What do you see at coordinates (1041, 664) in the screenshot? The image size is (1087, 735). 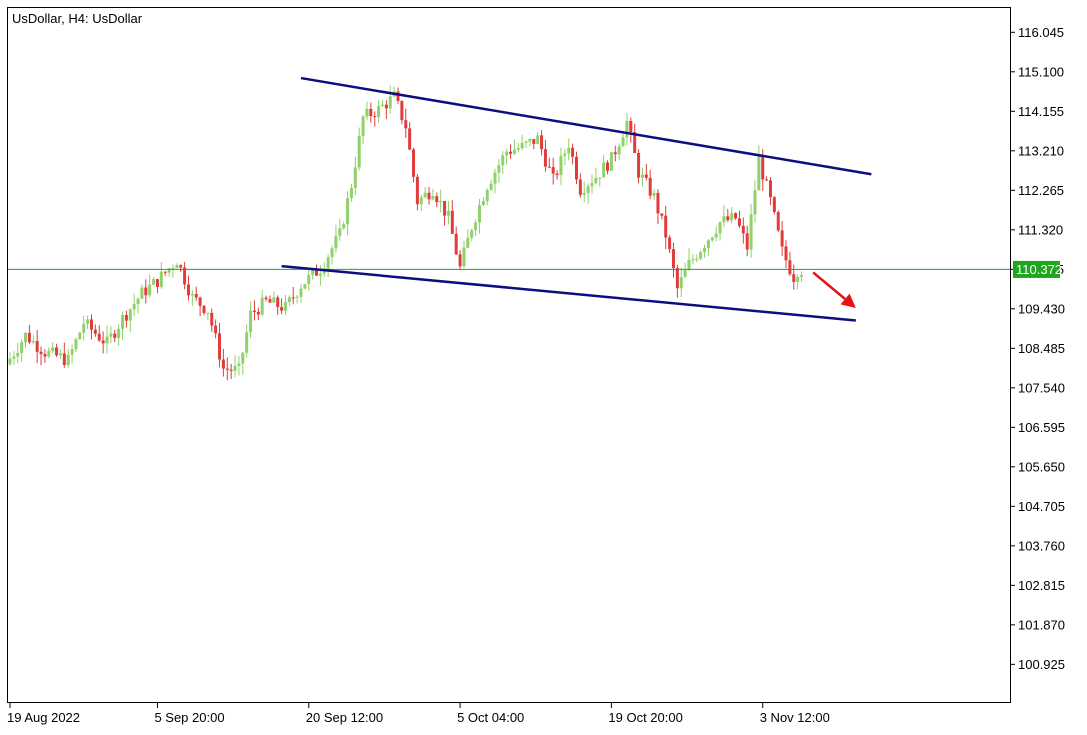 I see `y-tick-label: 100.925` at bounding box center [1041, 664].